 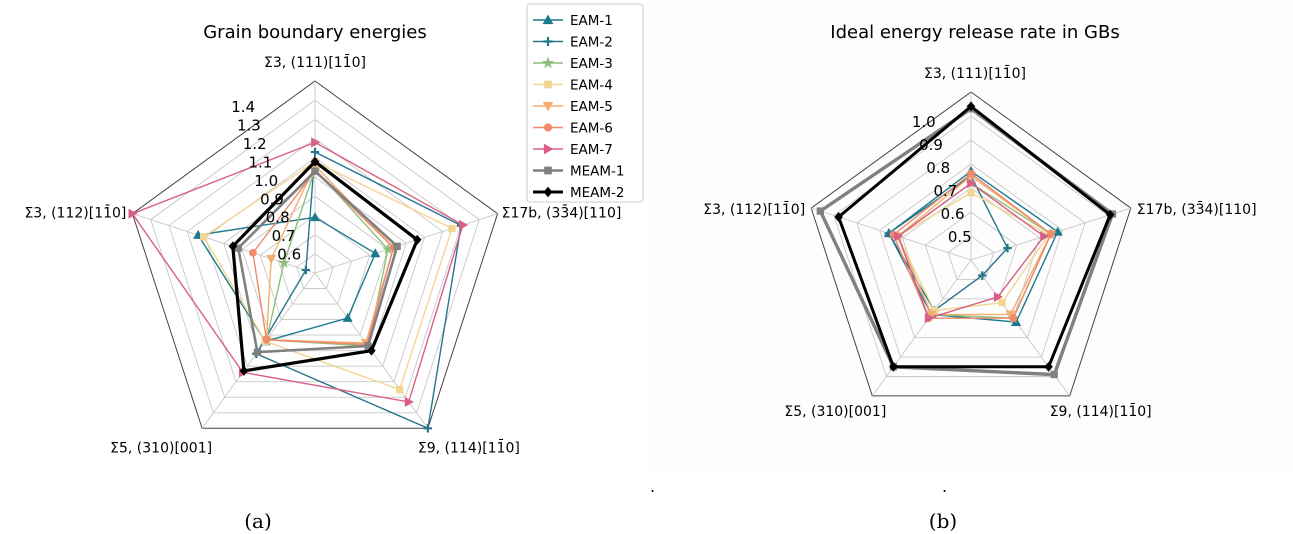 I want to click on rtick-label: 1.2, so click(x=255, y=144).